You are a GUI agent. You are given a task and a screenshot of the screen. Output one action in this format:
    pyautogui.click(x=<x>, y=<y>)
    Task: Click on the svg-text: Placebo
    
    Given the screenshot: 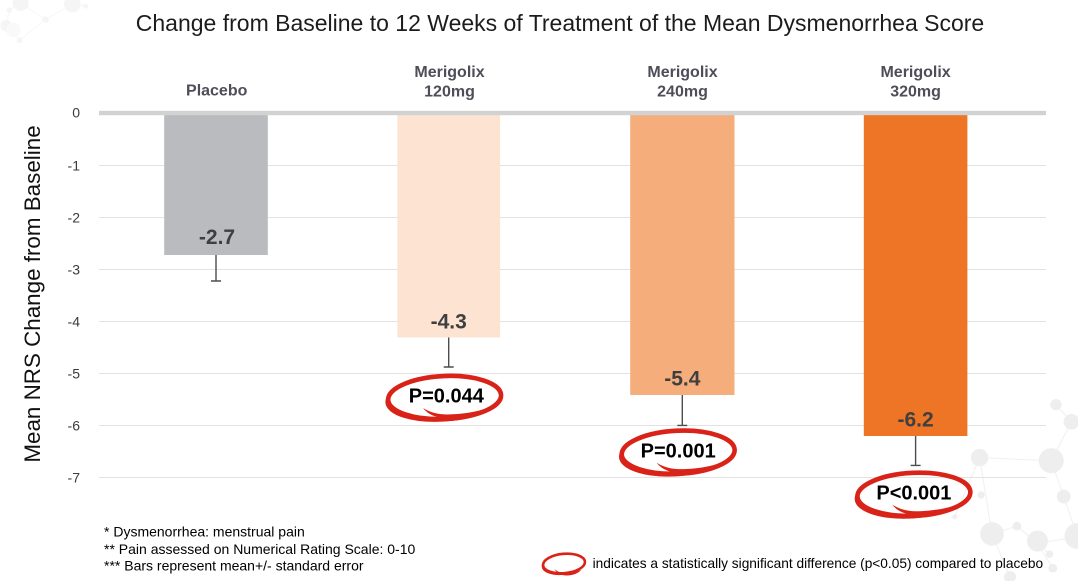 What is the action you would take?
    pyautogui.click(x=217, y=91)
    